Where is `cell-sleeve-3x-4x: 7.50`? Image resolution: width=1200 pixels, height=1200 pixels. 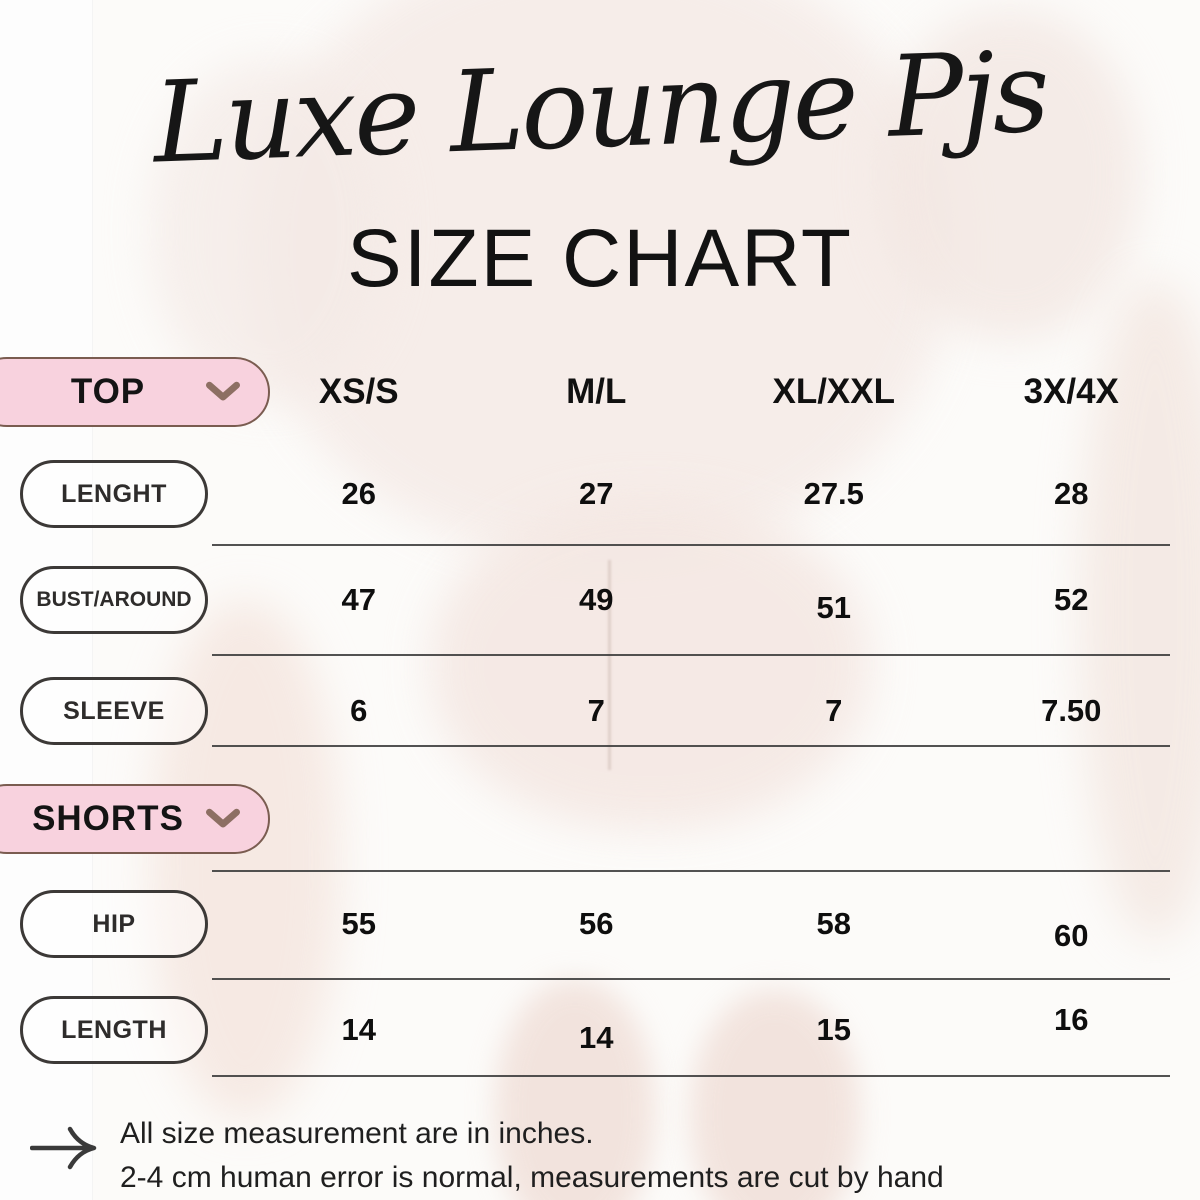
cell-sleeve-3x-4x: 7.50 is located at coordinates (1071, 710).